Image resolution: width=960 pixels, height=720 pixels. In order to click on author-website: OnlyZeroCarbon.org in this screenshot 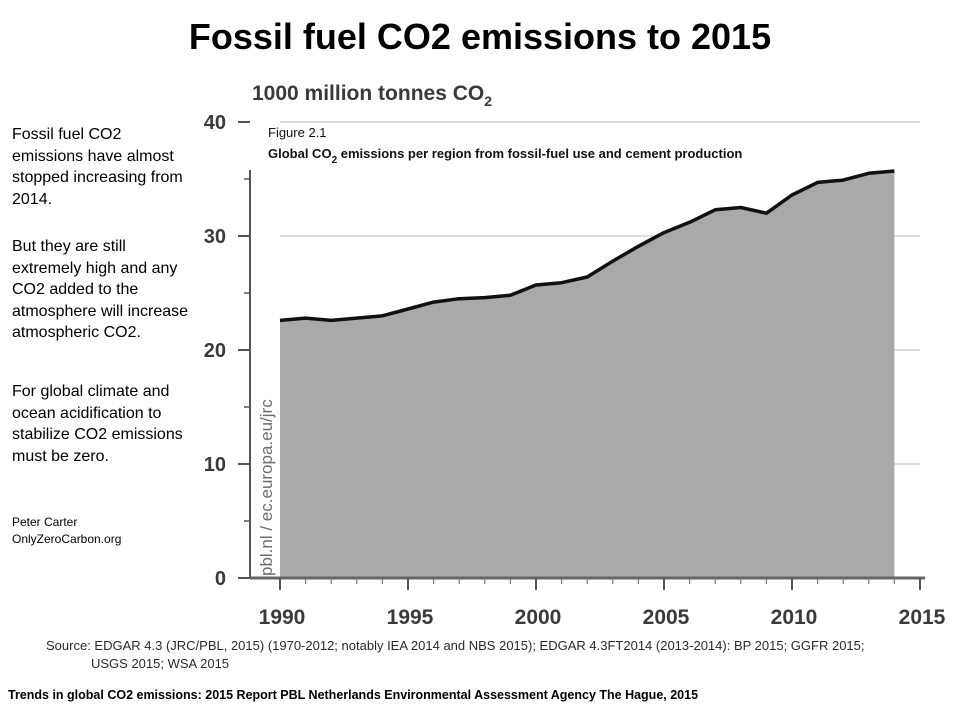, I will do `click(67, 539)`.